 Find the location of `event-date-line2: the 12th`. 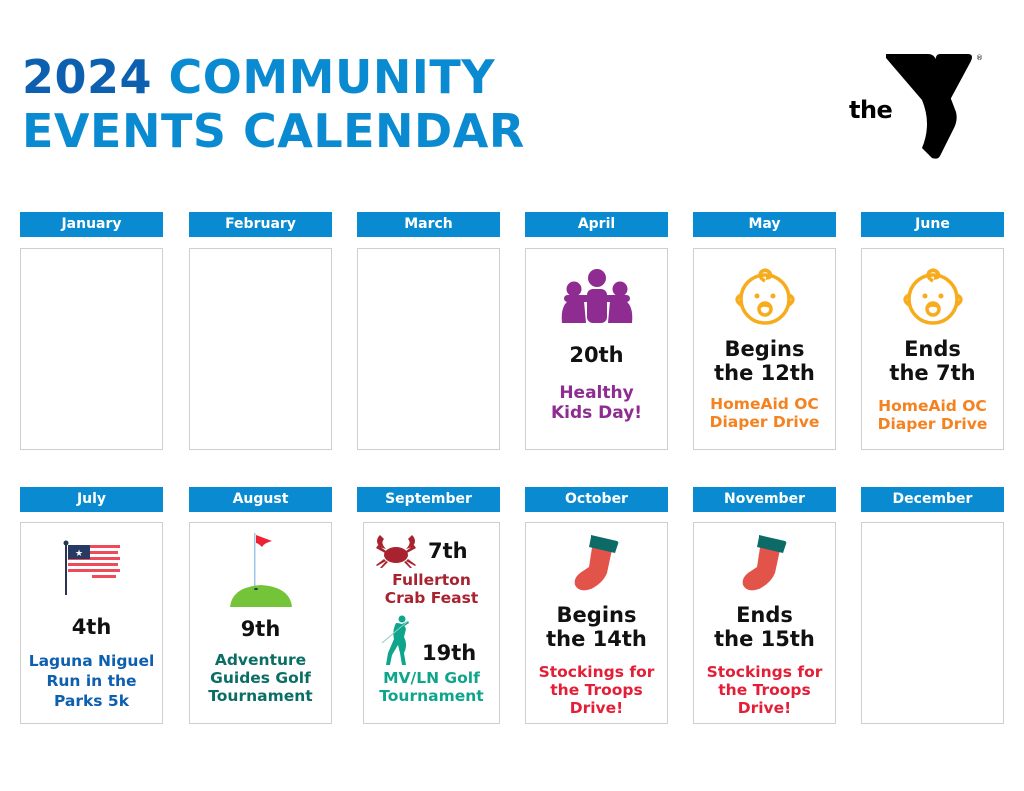

event-date-line2: the 12th is located at coordinates (764, 373).